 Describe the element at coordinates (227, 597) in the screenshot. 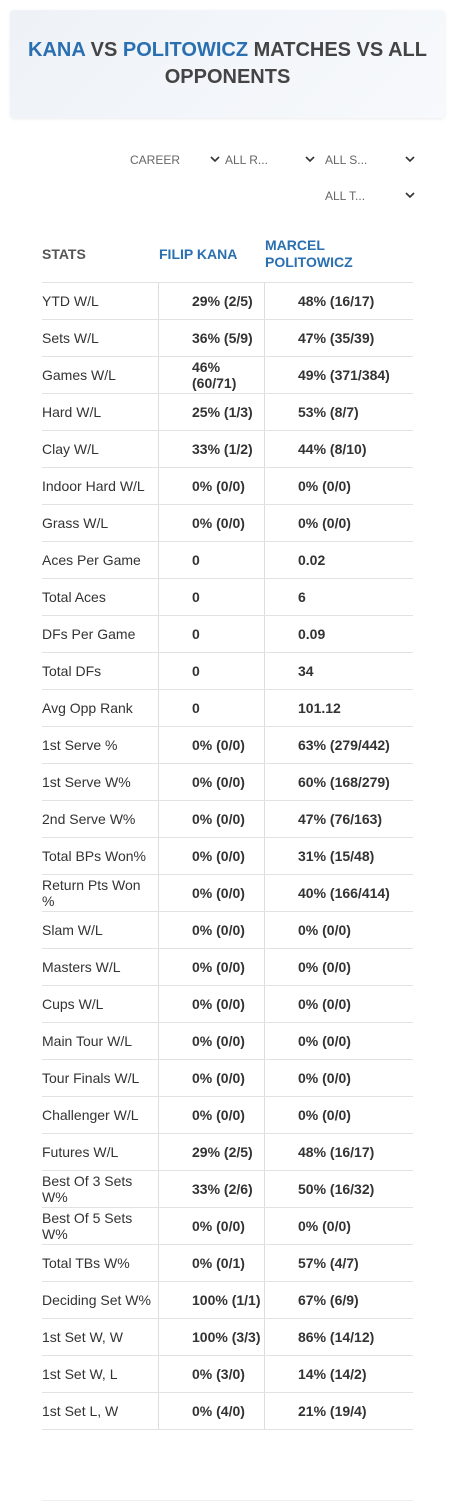

I see `table-row: Total Aces 0 6` at that location.